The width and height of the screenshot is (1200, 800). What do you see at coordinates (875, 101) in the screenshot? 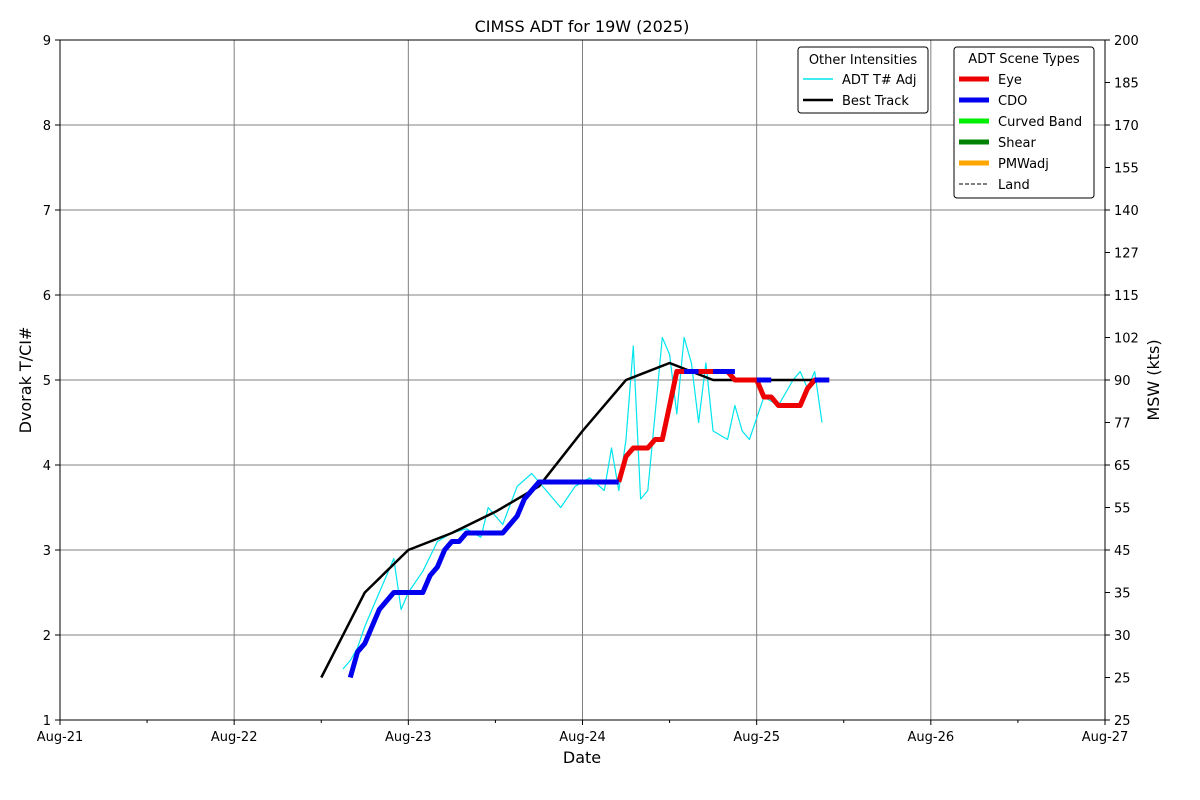
I see `legend-best-track-label: Best Track` at bounding box center [875, 101].